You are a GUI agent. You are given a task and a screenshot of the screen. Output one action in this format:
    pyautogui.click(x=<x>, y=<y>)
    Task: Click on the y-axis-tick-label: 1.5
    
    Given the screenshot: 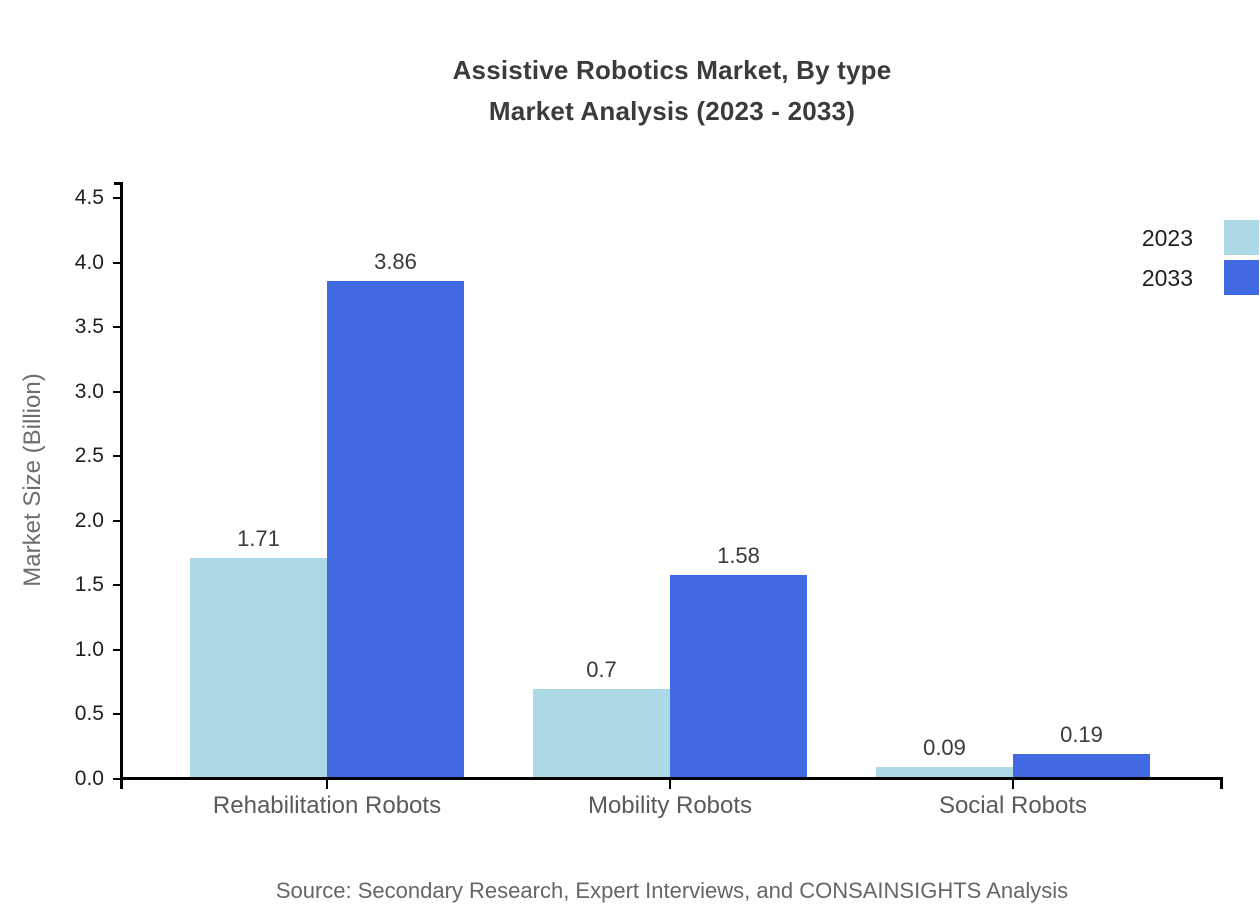 What is the action you would take?
    pyautogui.click(x=89, y=585)
    